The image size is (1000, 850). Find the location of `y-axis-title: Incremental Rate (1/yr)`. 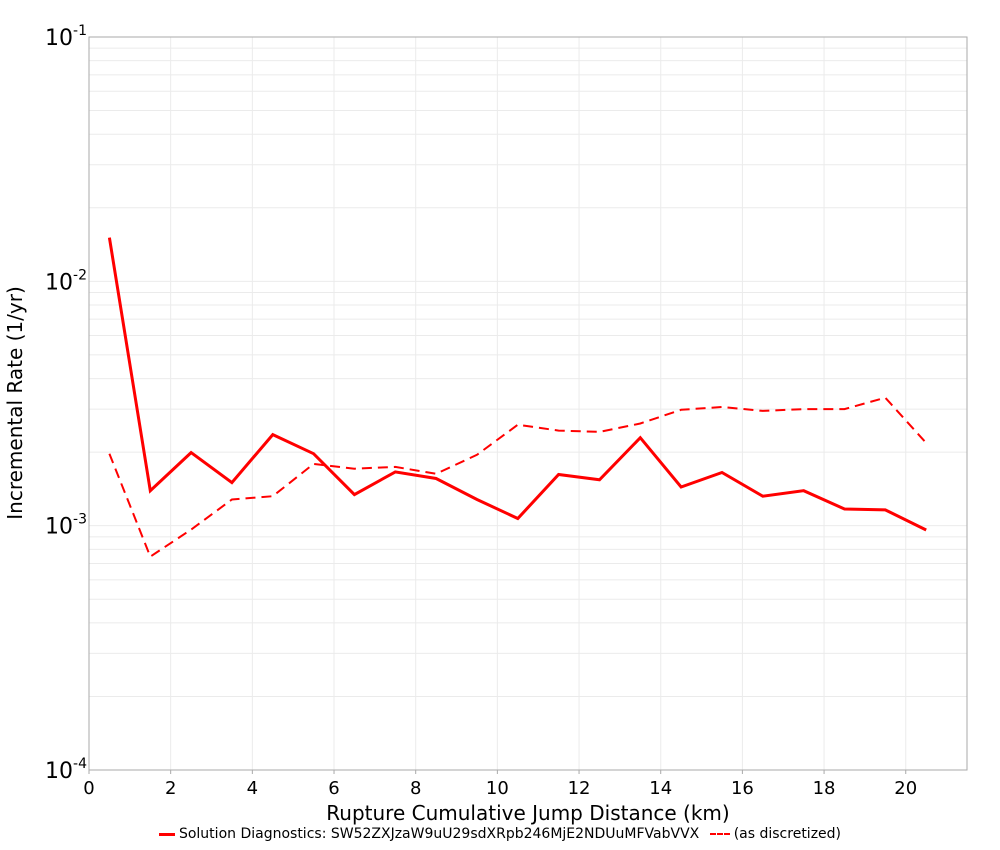

y-axis-title: Incremental Rate (1/yr) is located at coordinates (15, 402).